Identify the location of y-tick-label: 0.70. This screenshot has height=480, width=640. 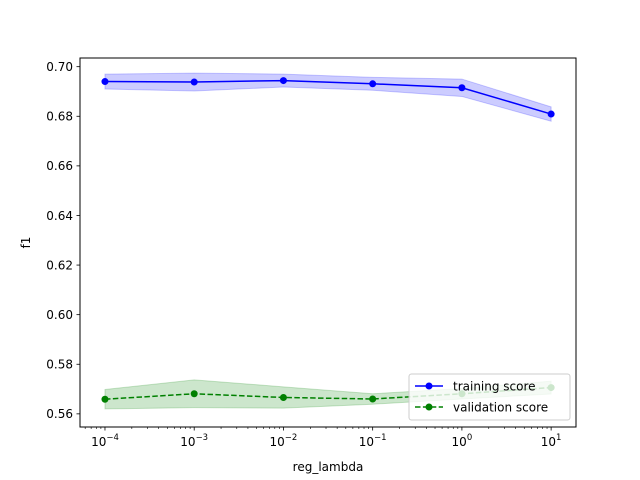
(59, 67).